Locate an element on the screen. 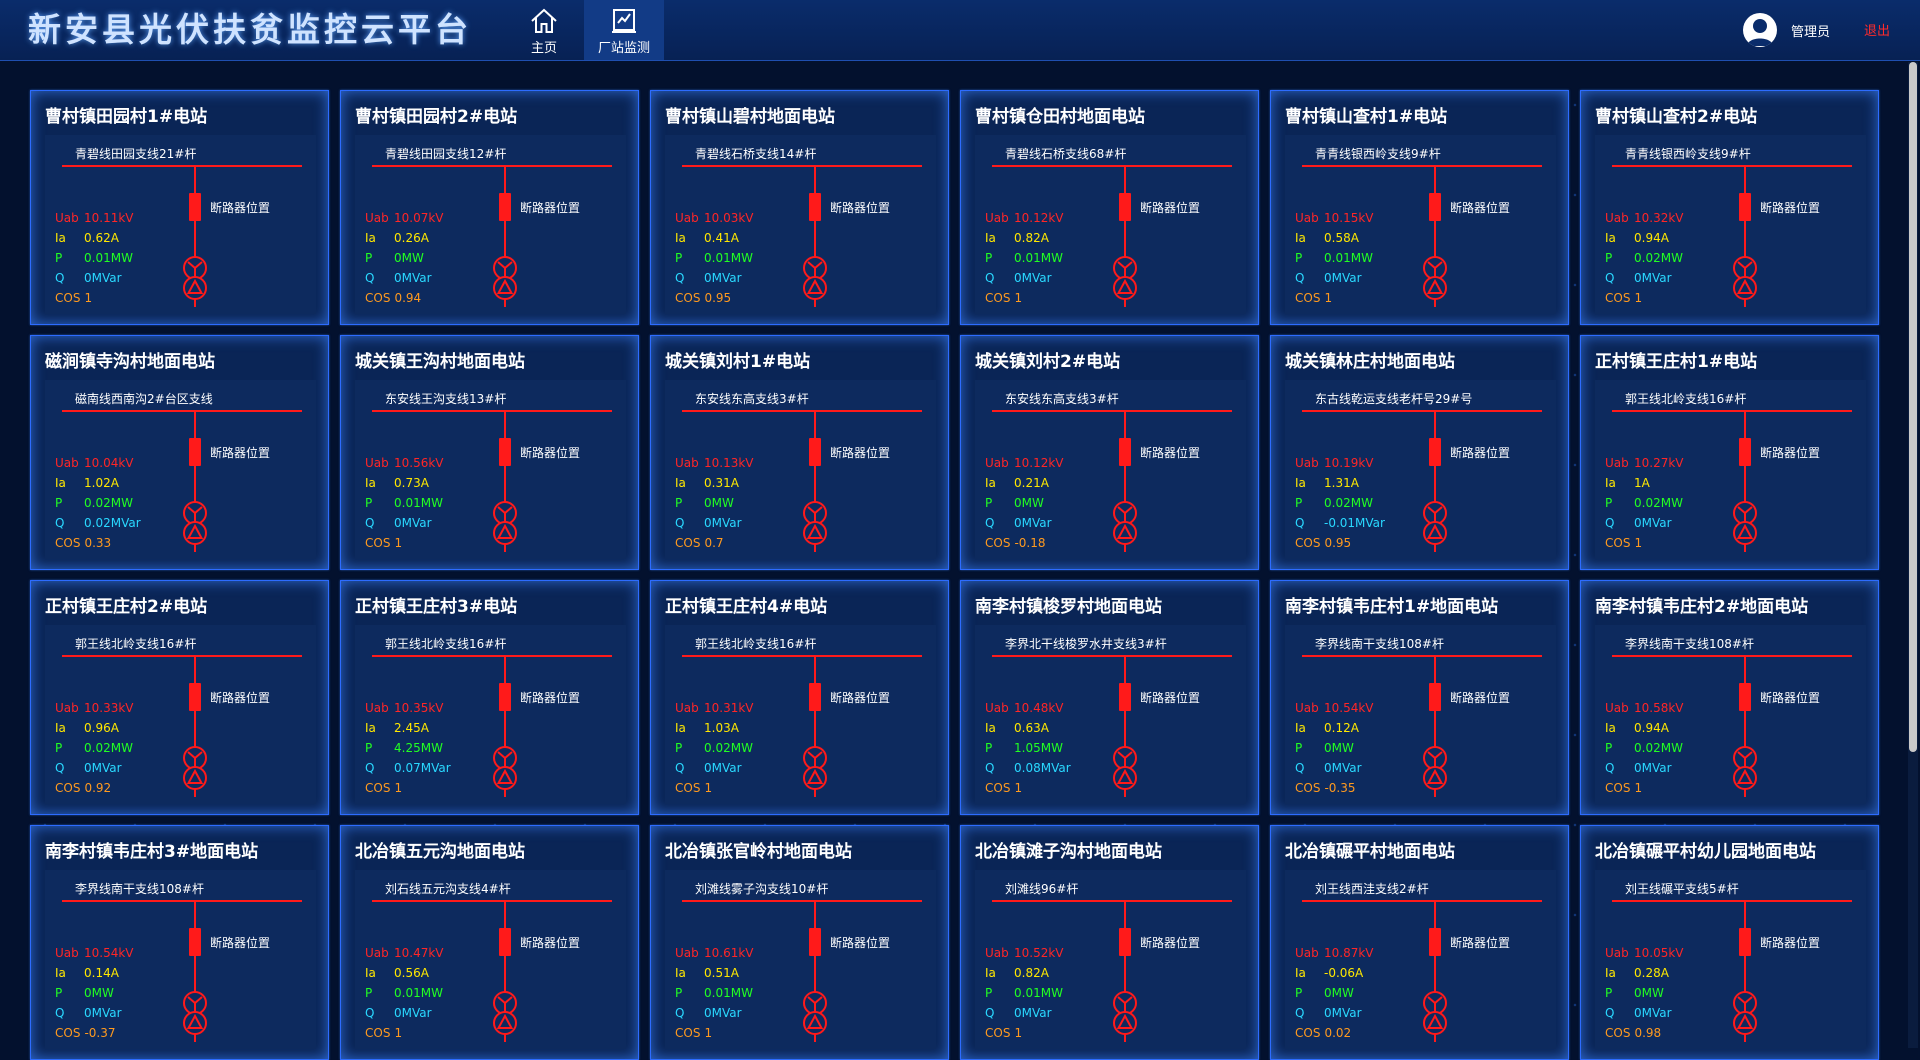 The image size is (1920, 1060). uab-reading: Uab 10.12kV is located at coordinates (1024, 218).